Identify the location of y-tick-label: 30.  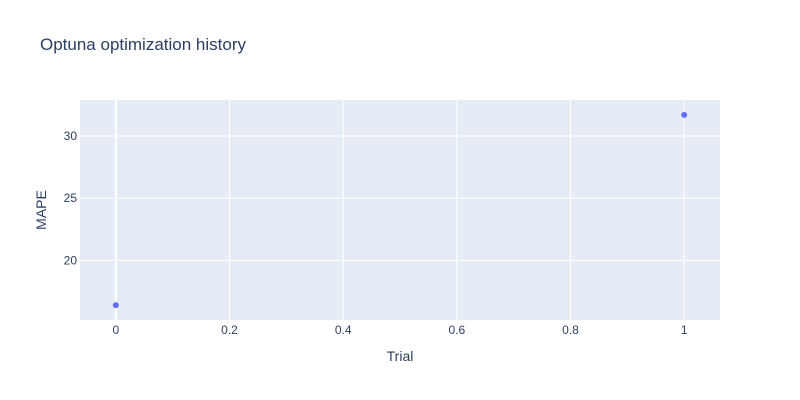
(71, 136).